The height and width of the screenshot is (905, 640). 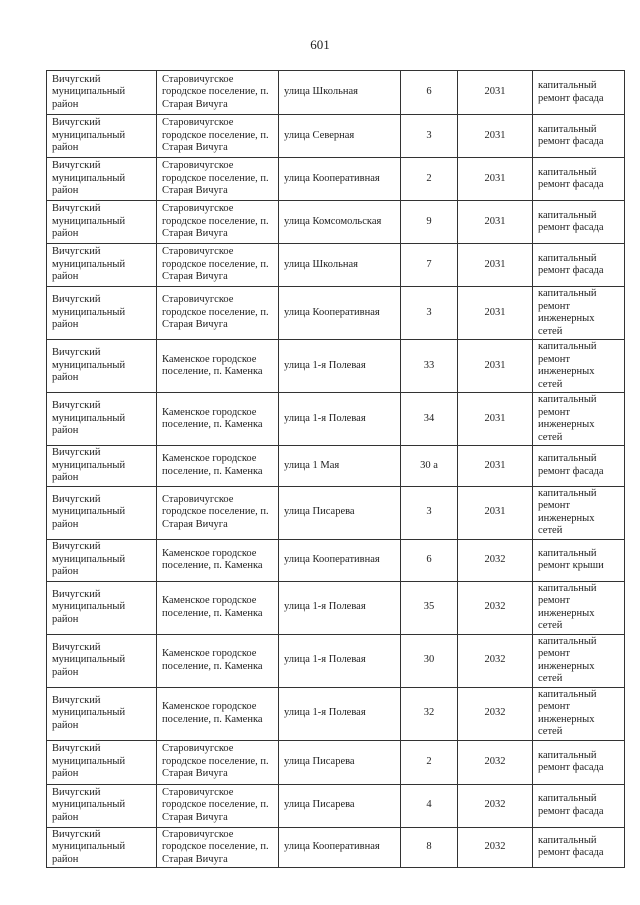 I want to click on house-number-cell: 34, so click(x=429, y=419).